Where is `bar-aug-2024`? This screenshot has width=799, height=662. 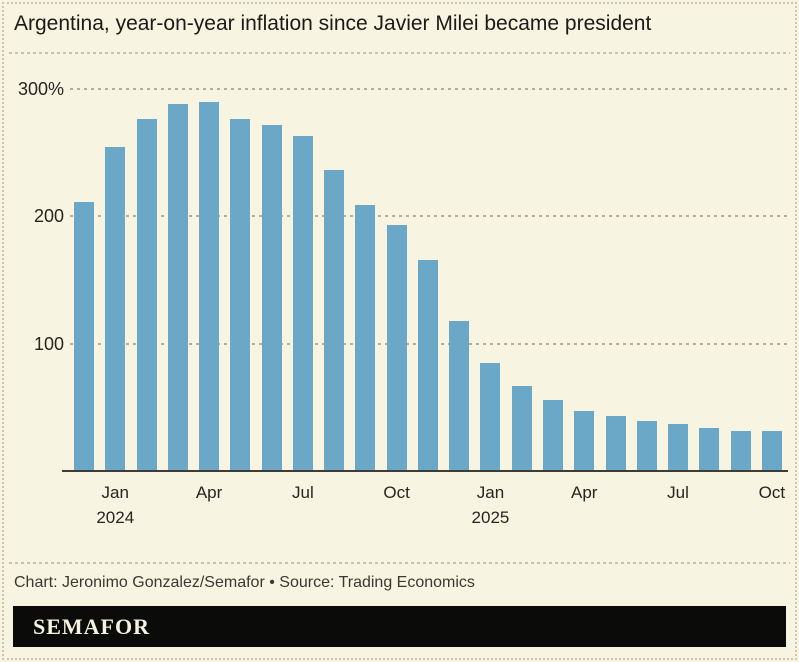
bar-aug-2024 is located at coordinates (334, 320).